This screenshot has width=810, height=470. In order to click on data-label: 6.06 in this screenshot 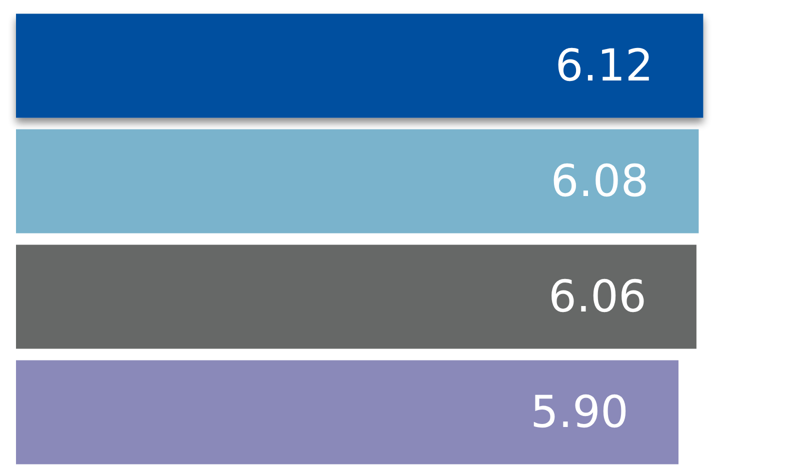, I will do `click(597, 296)`.